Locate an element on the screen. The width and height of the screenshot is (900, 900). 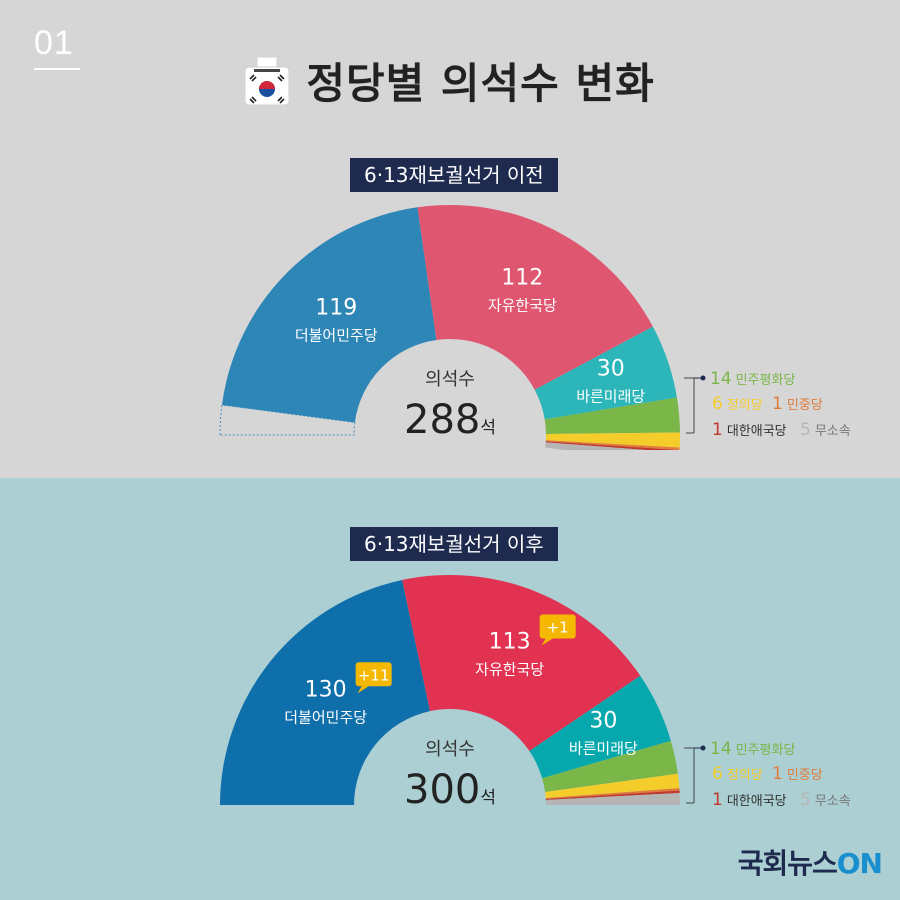
change-badge-label: +11 is located at coordinates (374, 675).